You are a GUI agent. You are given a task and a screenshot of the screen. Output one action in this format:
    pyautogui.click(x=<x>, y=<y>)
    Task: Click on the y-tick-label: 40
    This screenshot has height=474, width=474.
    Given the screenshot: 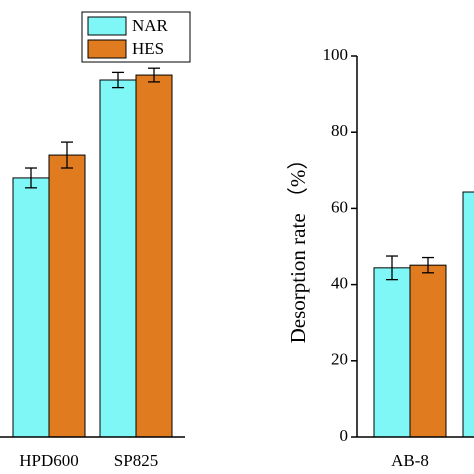 What is the action you would take?
    pyautogui.click(x=339, y=283)
    